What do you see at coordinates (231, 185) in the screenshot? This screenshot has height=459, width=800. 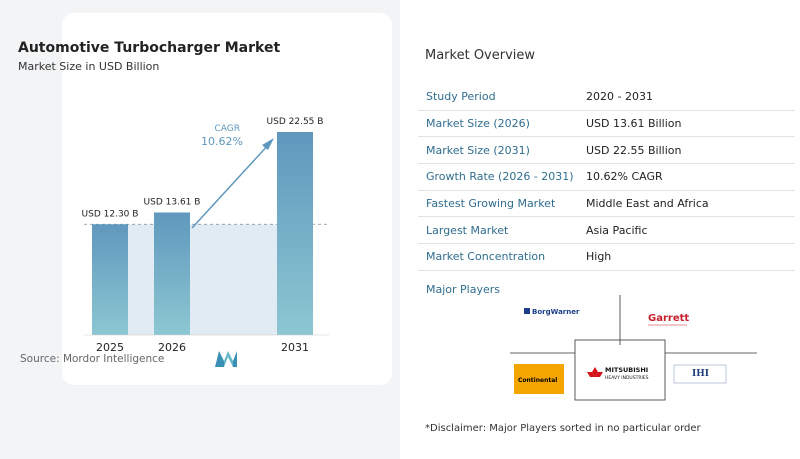 I see `cagr-arrow-line` at bounding box center [231, 185].